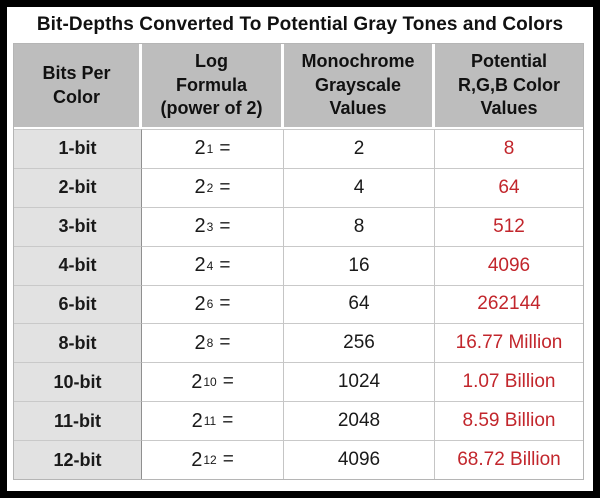  Describe the element at coordinates (213, 226) in the screenshot. I see `log-formula-cell: 2 3 =` at that location.